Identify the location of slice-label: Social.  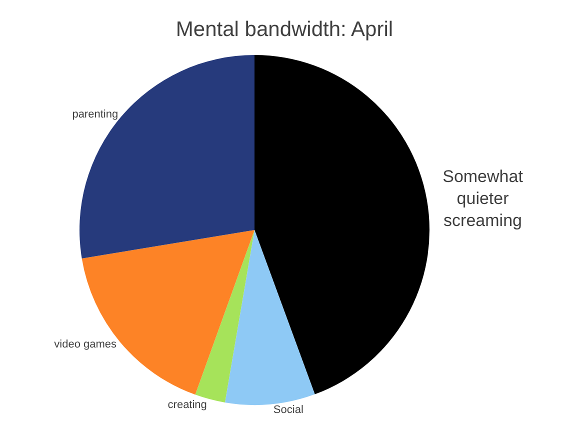
(288, 410).